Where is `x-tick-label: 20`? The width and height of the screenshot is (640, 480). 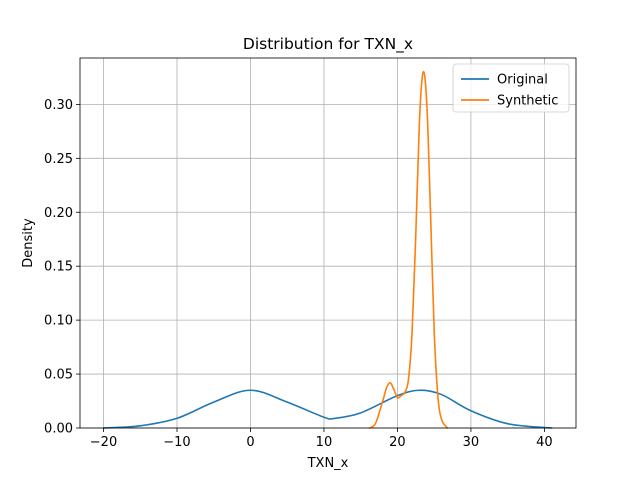 x-tick-label: 20 is located at coordinates (397, 442).